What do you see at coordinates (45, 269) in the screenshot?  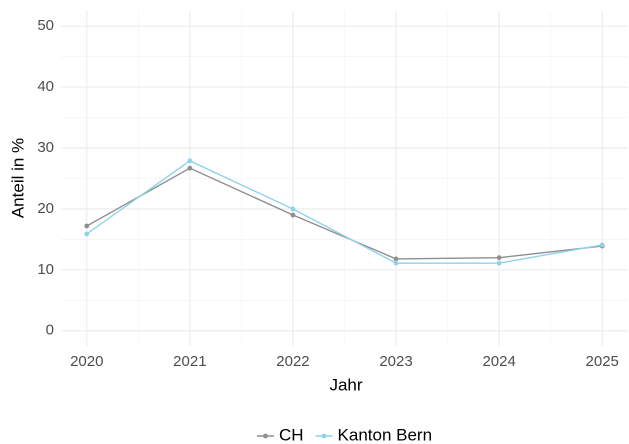 I see `y-tick-label: 10` at bounding box center [45, 269].